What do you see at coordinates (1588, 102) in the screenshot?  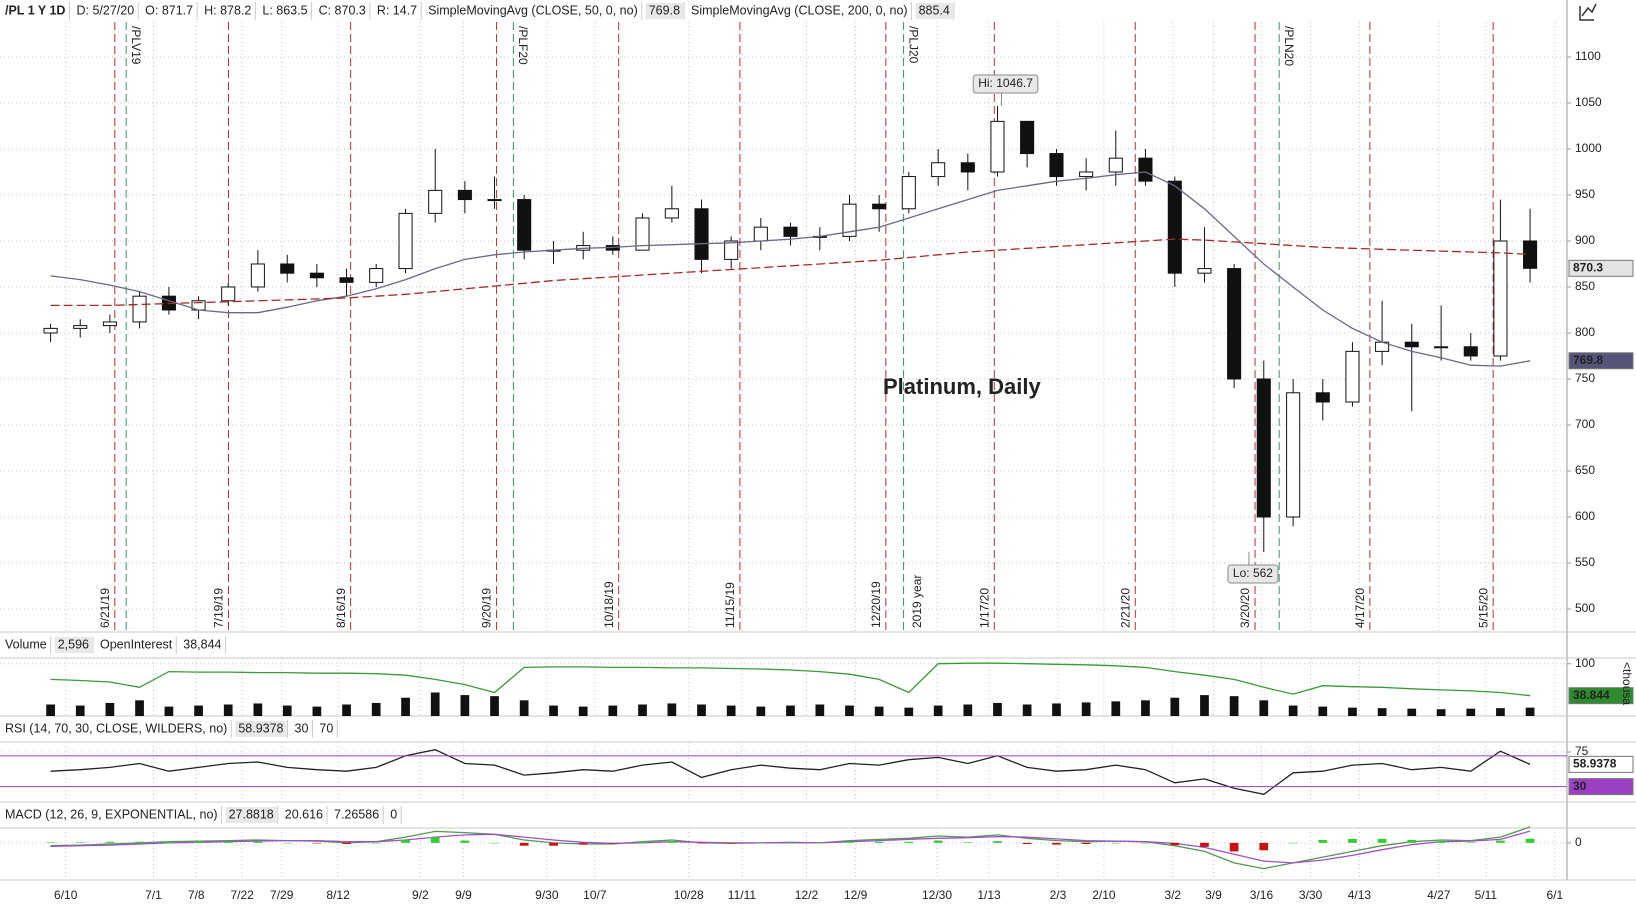 I see `y-tick-label: 1050` at bounding box center [1588, 102].